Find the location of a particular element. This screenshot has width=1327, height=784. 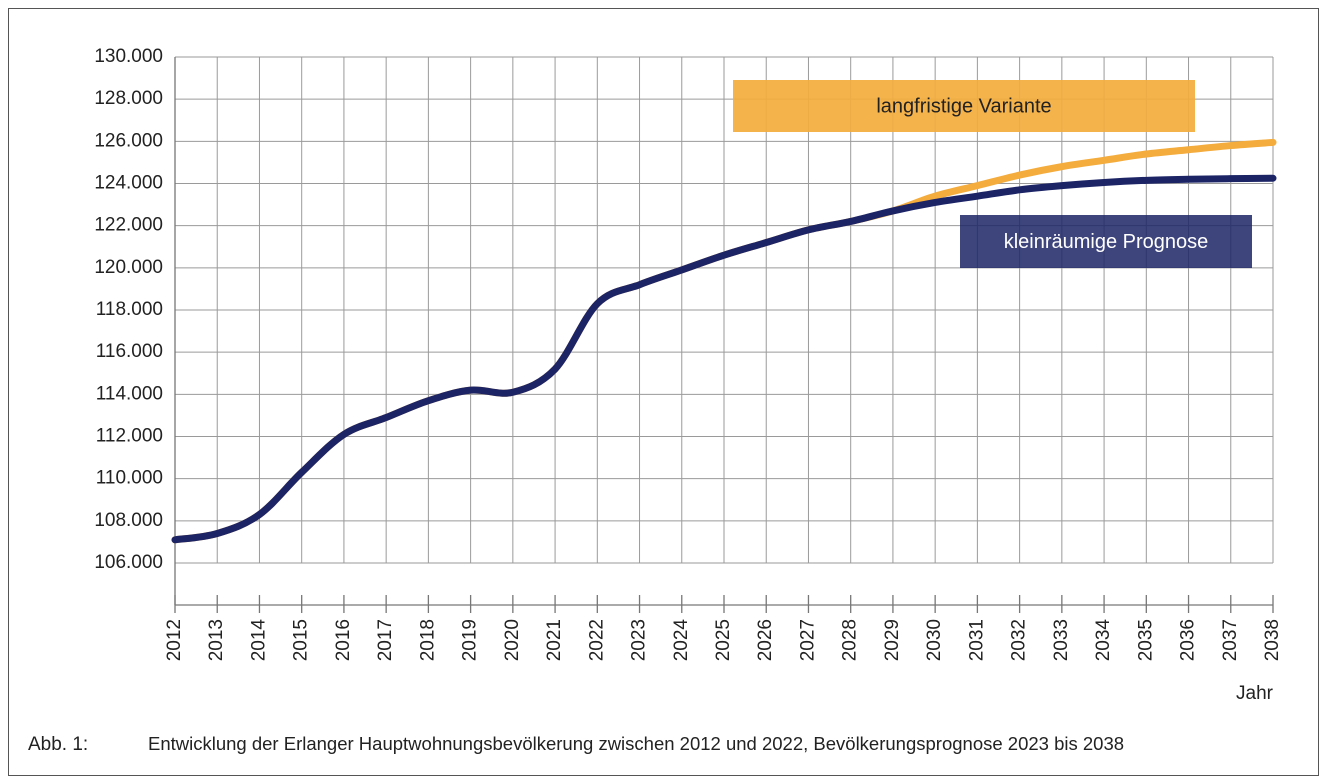

x-tick-label: 2023 is located at coordinates (639, 640).